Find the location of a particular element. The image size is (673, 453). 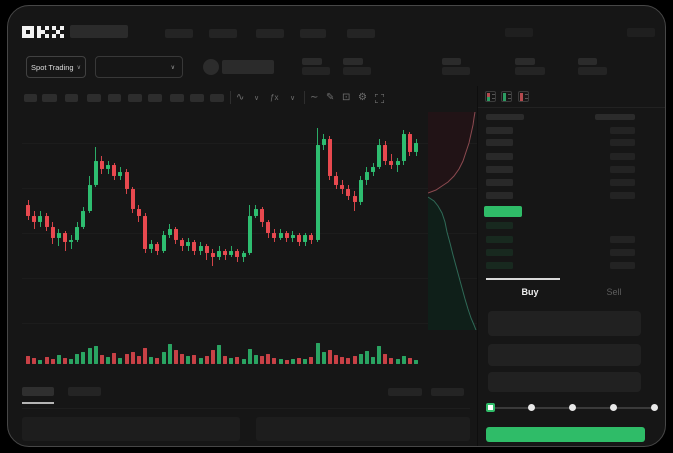

tab-buy: Buy is located at coordinates (530, 292).